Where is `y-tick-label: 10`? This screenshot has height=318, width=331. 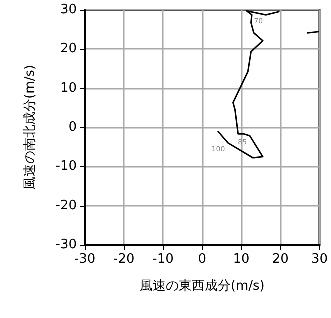
y-tick-label: 10 is located at coordinates (68, 88).